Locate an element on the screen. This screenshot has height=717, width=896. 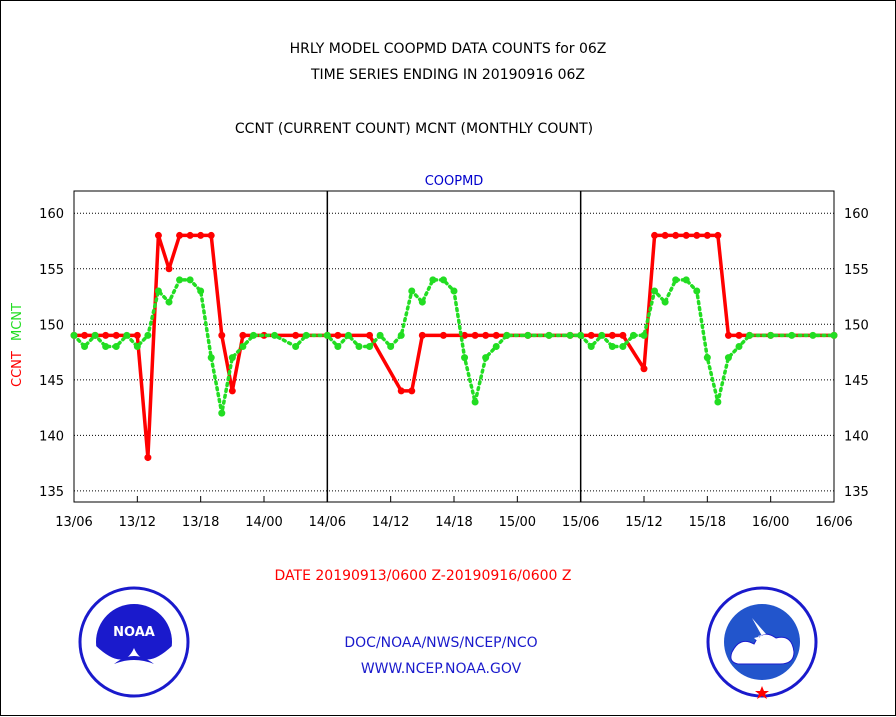
xtick-label-30: 14/12 is located at coordinates (390, 522).